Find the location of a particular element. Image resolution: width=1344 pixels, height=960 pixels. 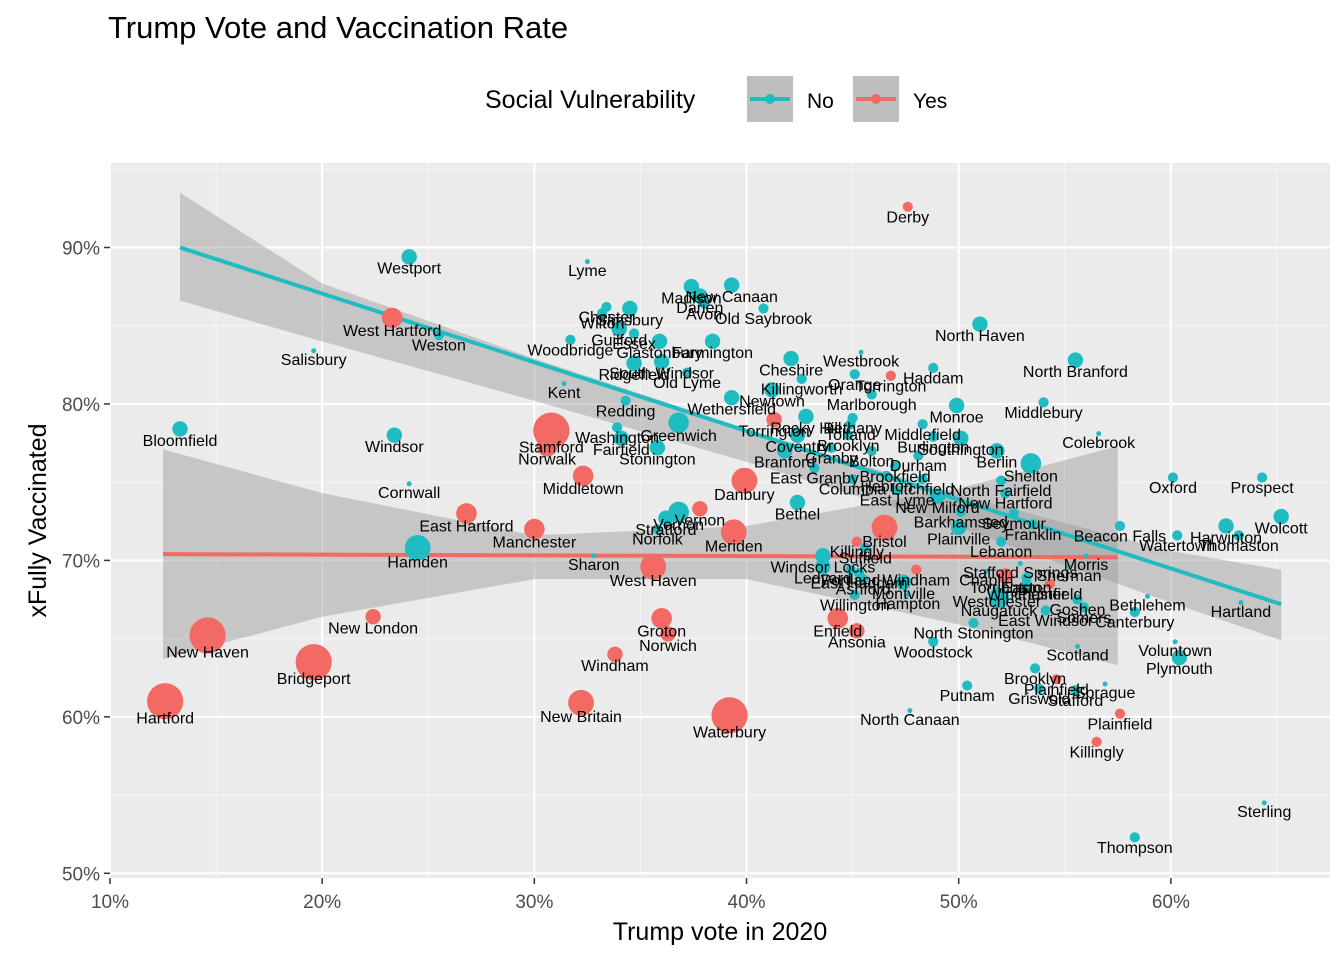

data-label: Wilton is located at coordinates (602, 324).